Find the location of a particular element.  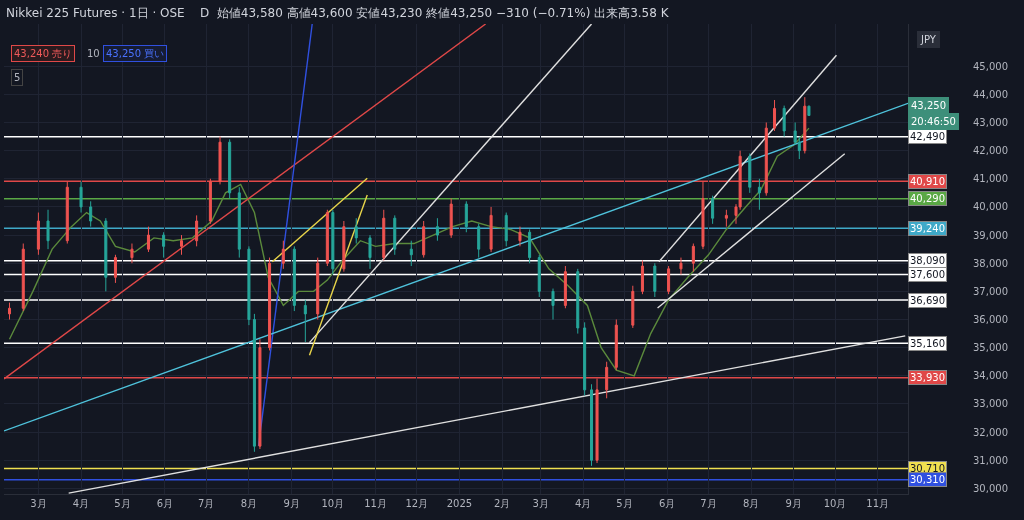

y-tick-label: 39,000 is located at coordinates (990, 235).